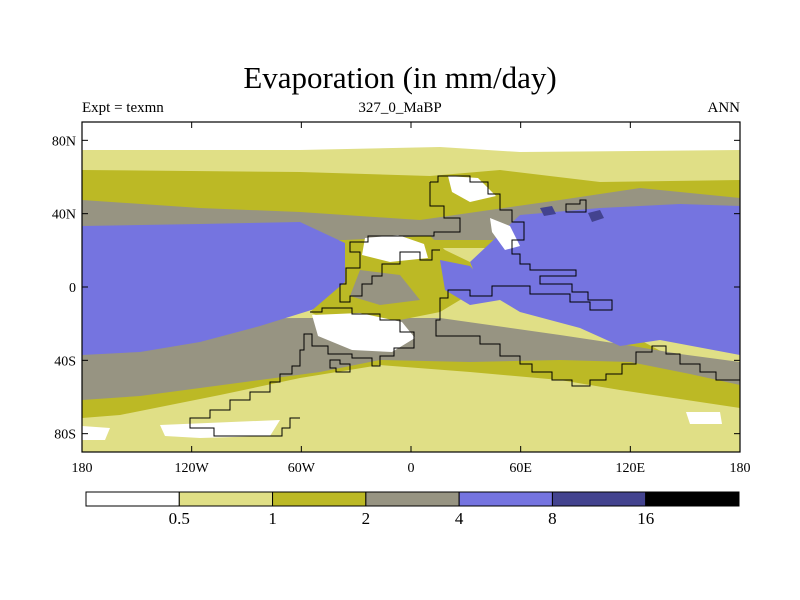 This screenshot has width=800, height=600. What do you see at coordinates (645, 518) in the screenshot?
I see `colorbar-label: 16` at bounding box center [645, 518].